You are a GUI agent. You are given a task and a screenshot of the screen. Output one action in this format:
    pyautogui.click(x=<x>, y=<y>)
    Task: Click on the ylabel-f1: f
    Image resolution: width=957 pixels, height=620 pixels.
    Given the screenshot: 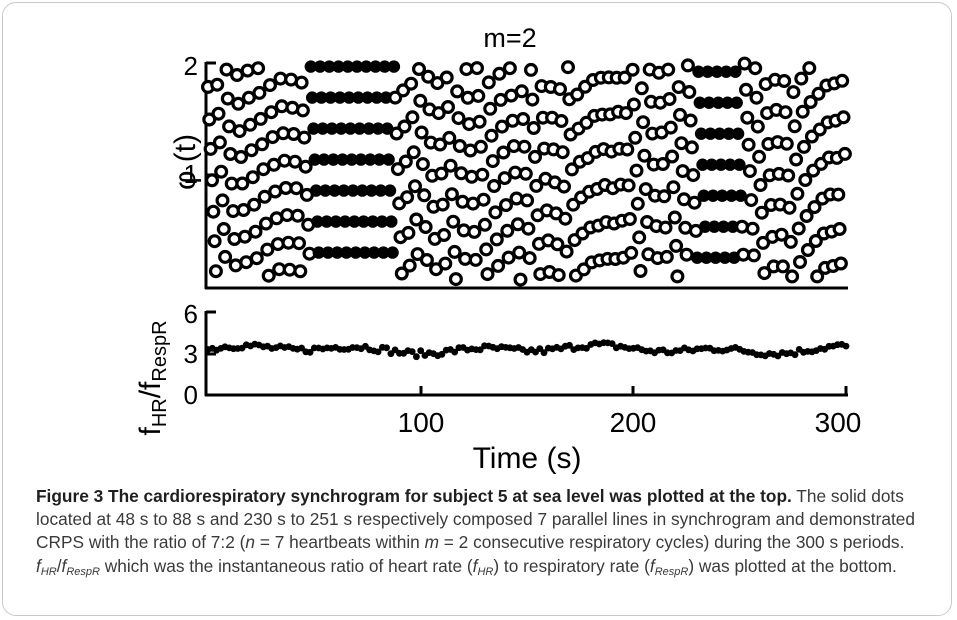 What is the action you would take?
    pyautogui.click(x=150, y=431)
    